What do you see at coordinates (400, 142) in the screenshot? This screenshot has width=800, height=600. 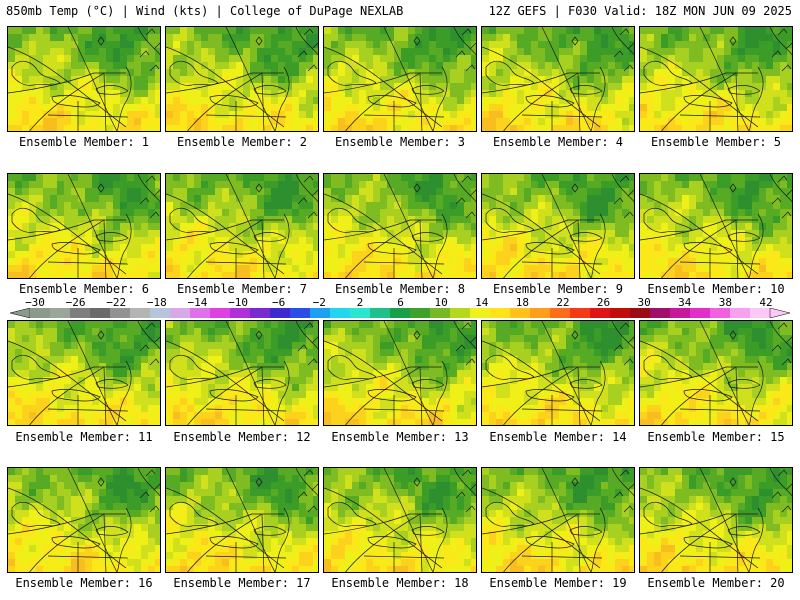 I see `ensemble-member-label: Ensemble Member: 3` at bounding box center [400, 142].